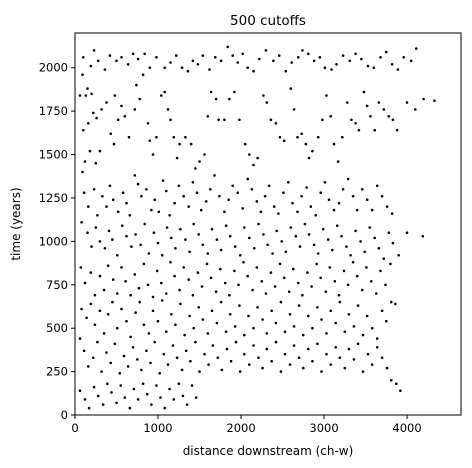  Describe the element at coordinates (16, 223) in the screenshot. I see `y-axis-label: time (years)` at that location.